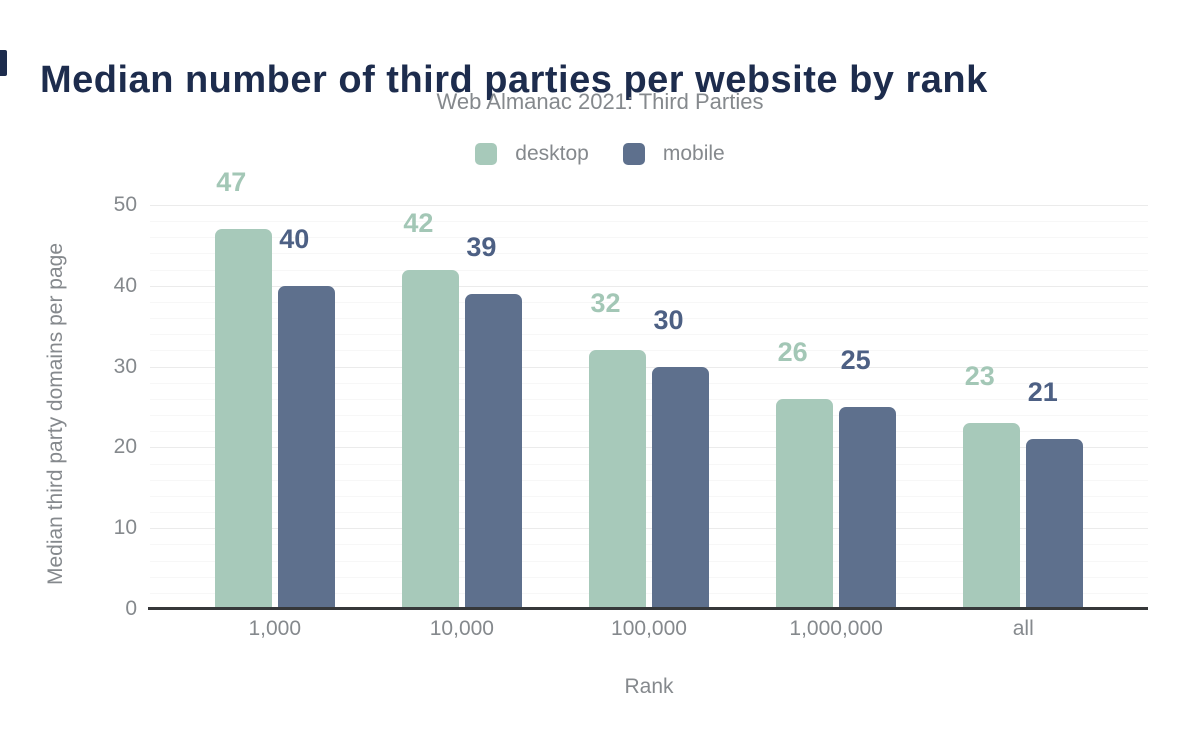 The image size is (1200, 742). What do you see at coordinates (668, 319) in the screenshot?
I see `bar-value-label-mobile: 30` at bounding box center [668, 319].